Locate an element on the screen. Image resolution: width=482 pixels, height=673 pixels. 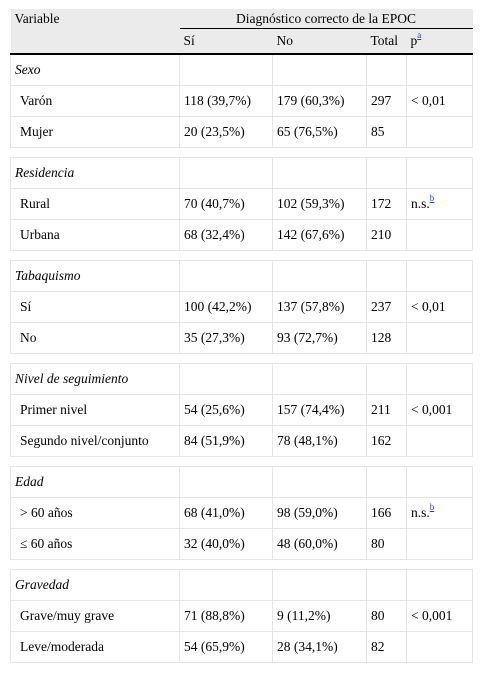
cell-total: 237 is located at coordinates (386, 307).